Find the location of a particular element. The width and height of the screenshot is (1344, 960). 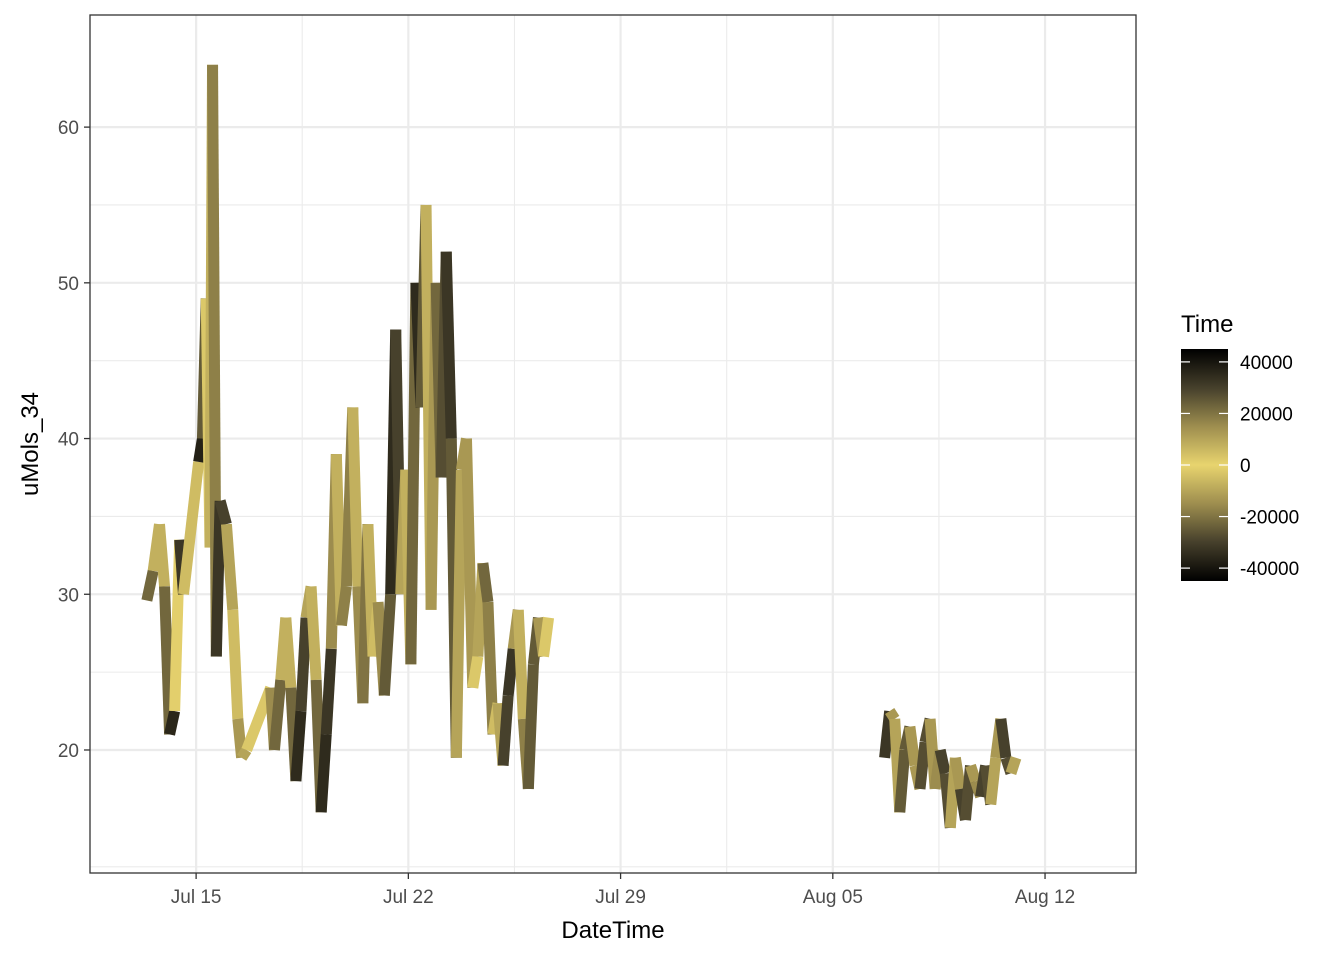

y-axis: 20 30 40 50 60 is located at coordinates (74, 440).